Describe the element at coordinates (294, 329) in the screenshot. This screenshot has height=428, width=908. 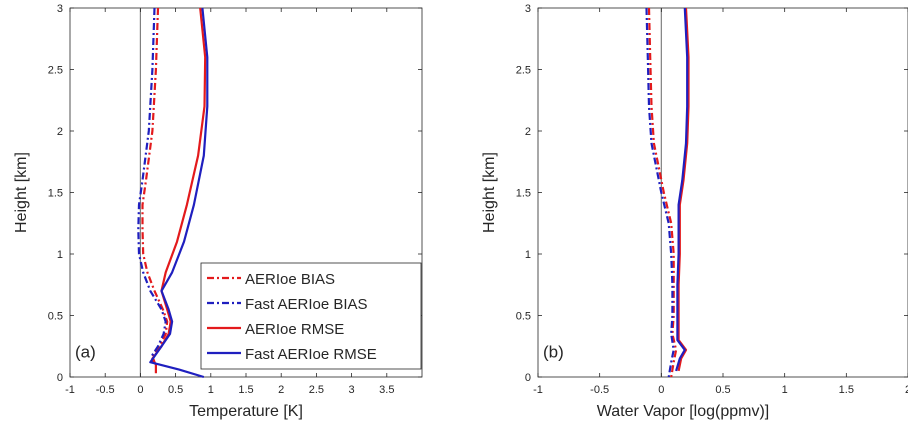
I see `legend-entry-label: AERIoe RMSE` at that location.